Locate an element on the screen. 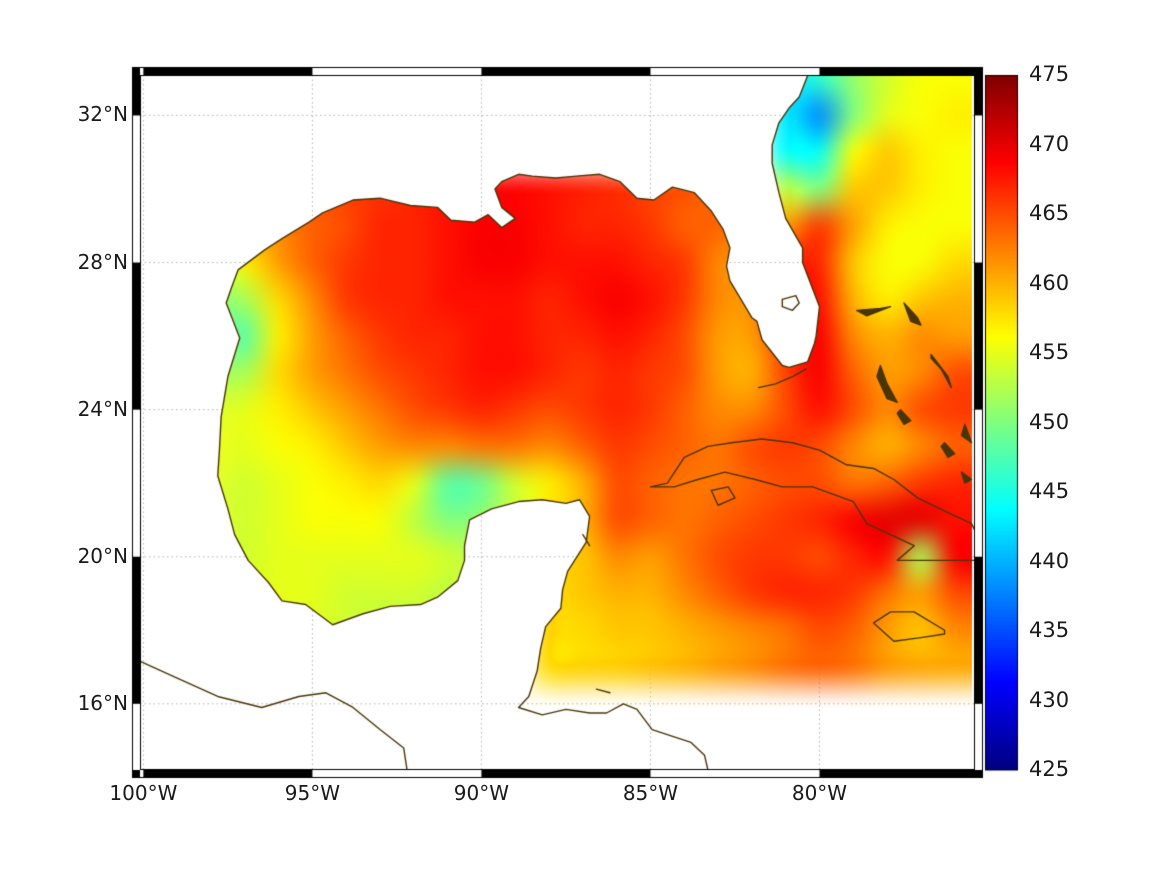 This screenshot has height=875, width=1167. colorbar-tick-label: 455 is located at coordinates (1049, 352).